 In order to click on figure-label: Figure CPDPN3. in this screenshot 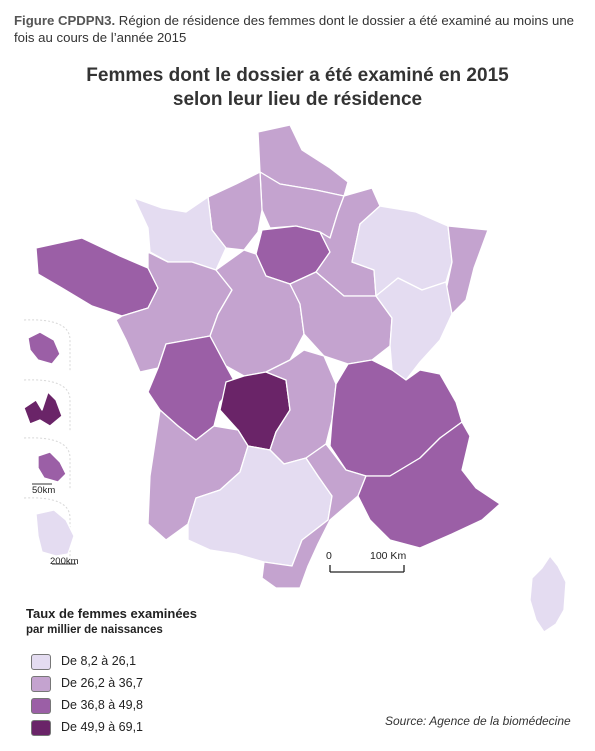, I will do `click(65, 20)`.